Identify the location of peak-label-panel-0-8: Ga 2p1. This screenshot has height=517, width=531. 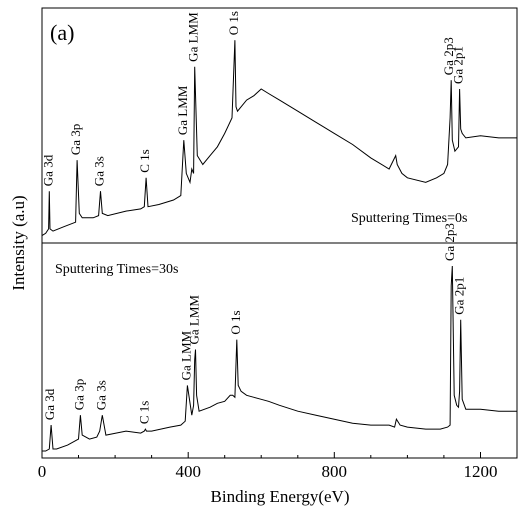
(458, 65).